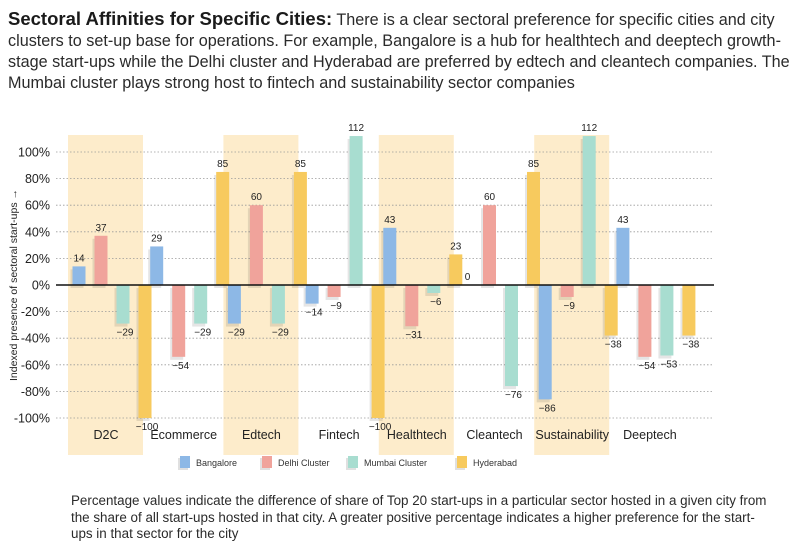 Image resolution: width=801 pixels, height=555 pixels. Describe the element at coordinates (101, 260) in the screenshot. I see `bar-delhi-cluster-d2c` at that location.